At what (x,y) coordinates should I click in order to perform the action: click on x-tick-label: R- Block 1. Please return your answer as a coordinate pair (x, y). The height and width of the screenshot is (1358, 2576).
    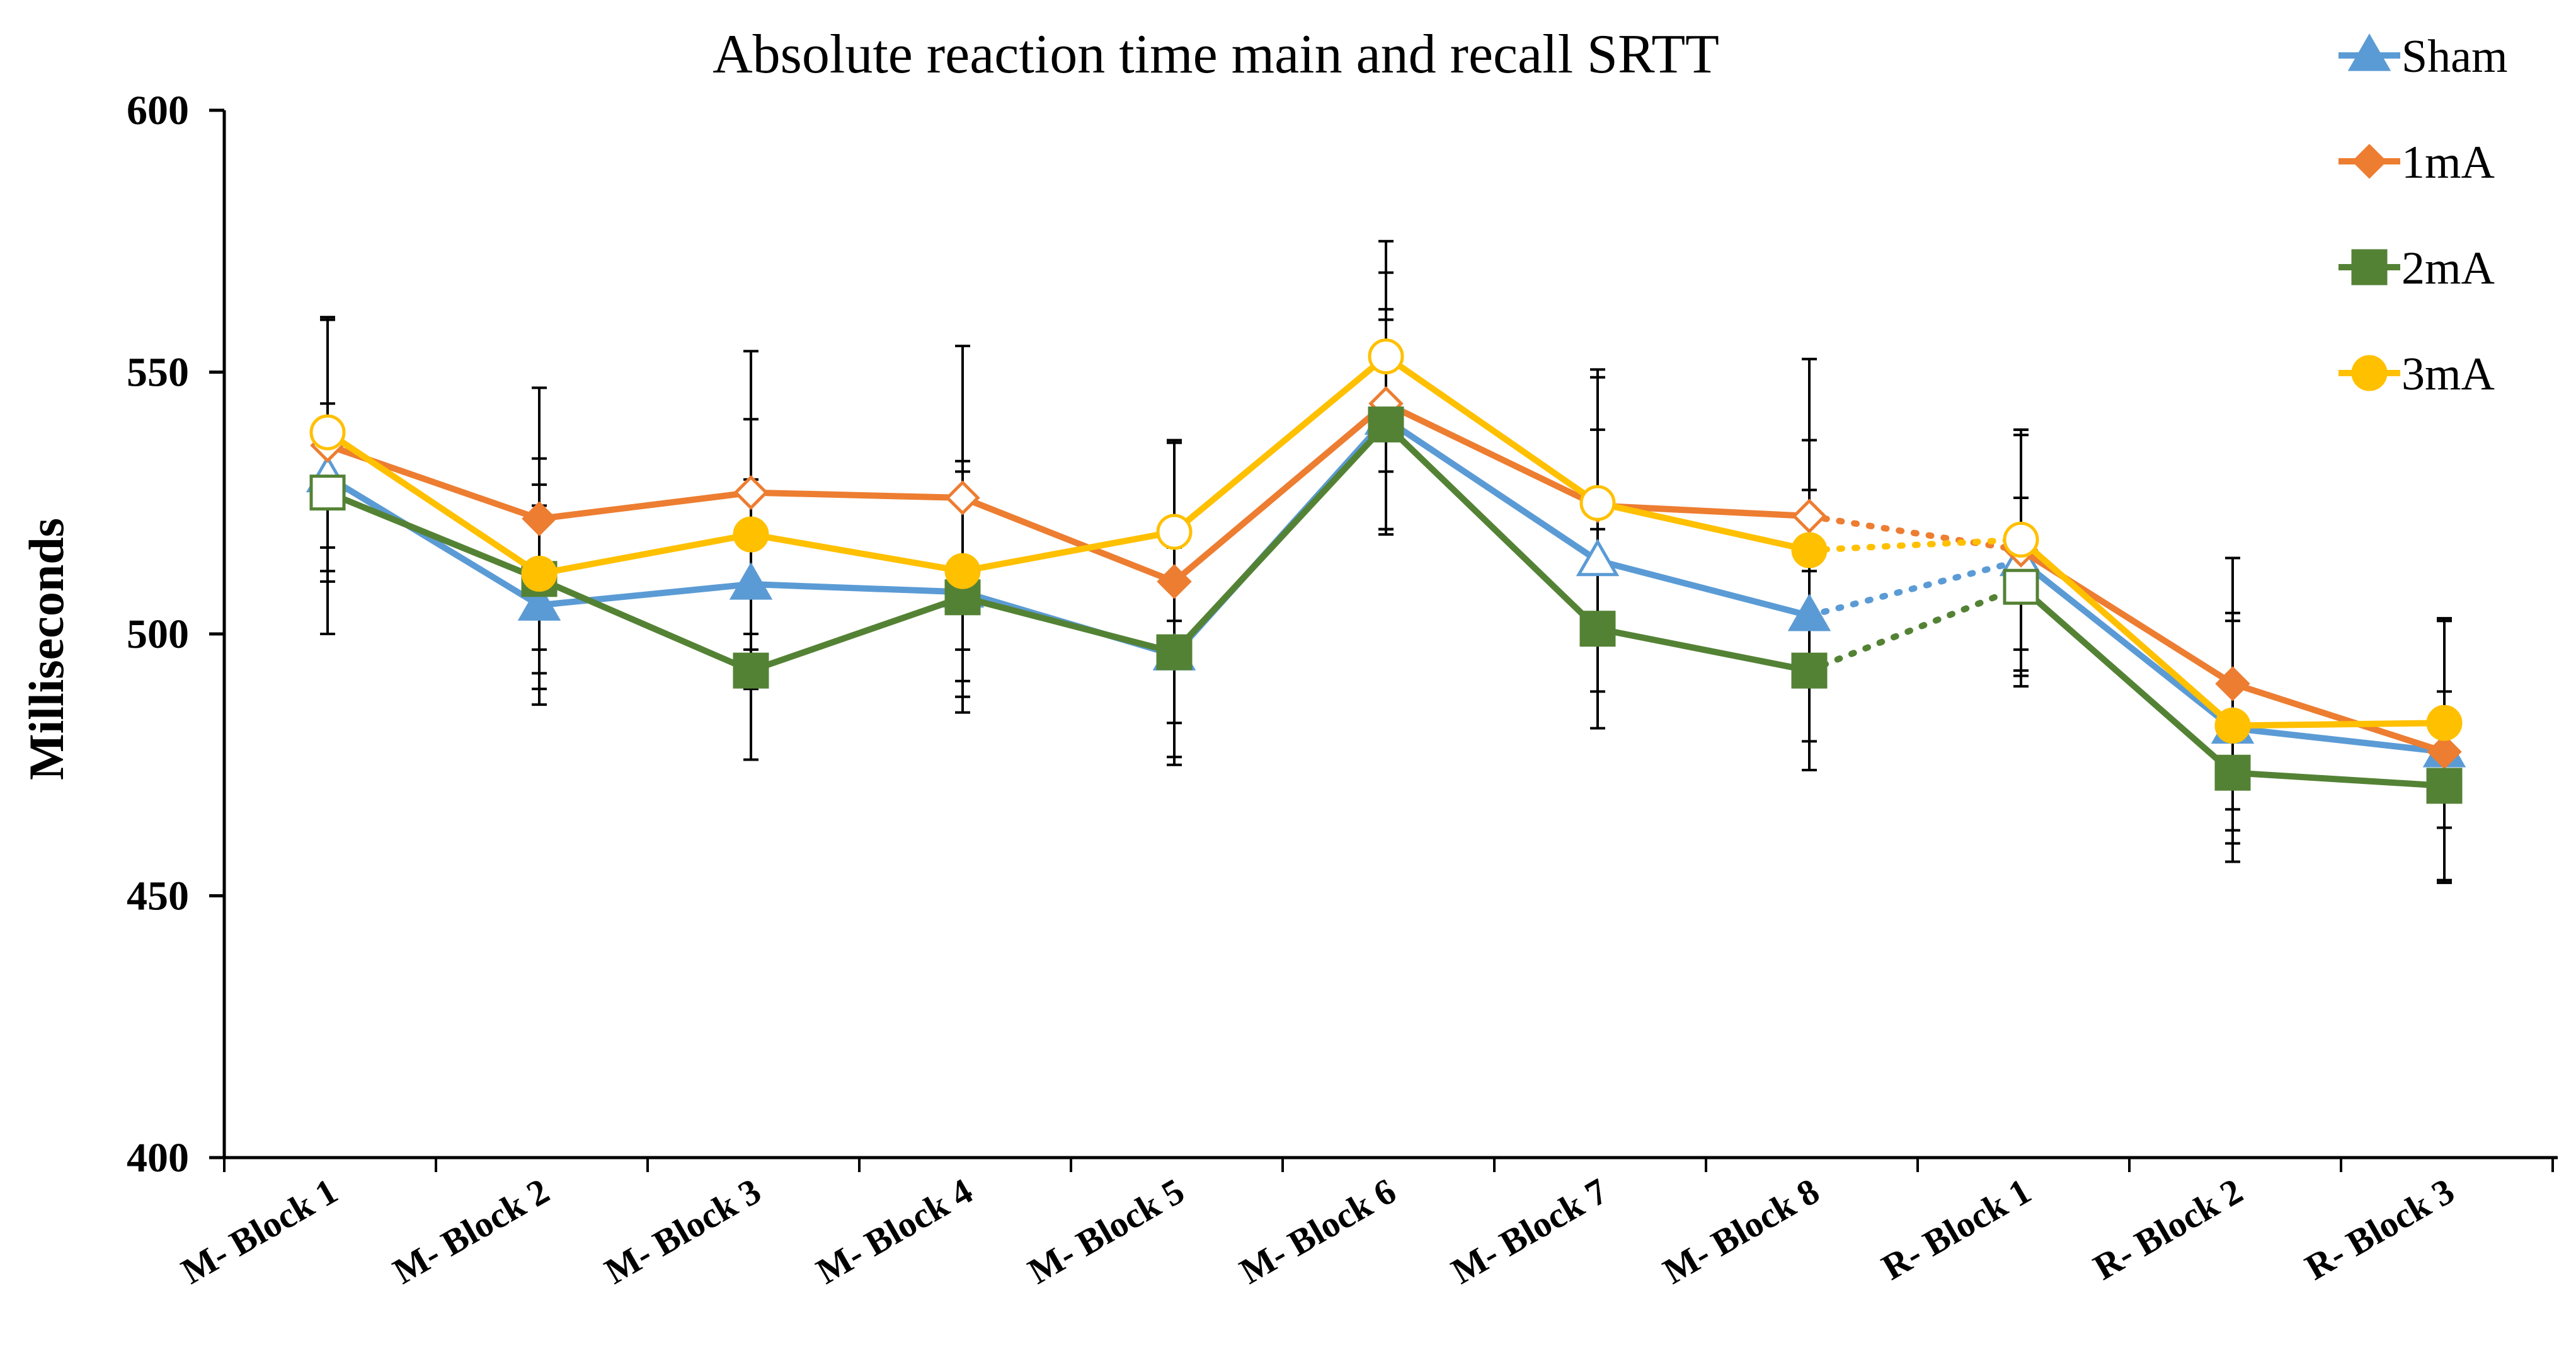
    Looking at the image, I should click on (1956, 1229).